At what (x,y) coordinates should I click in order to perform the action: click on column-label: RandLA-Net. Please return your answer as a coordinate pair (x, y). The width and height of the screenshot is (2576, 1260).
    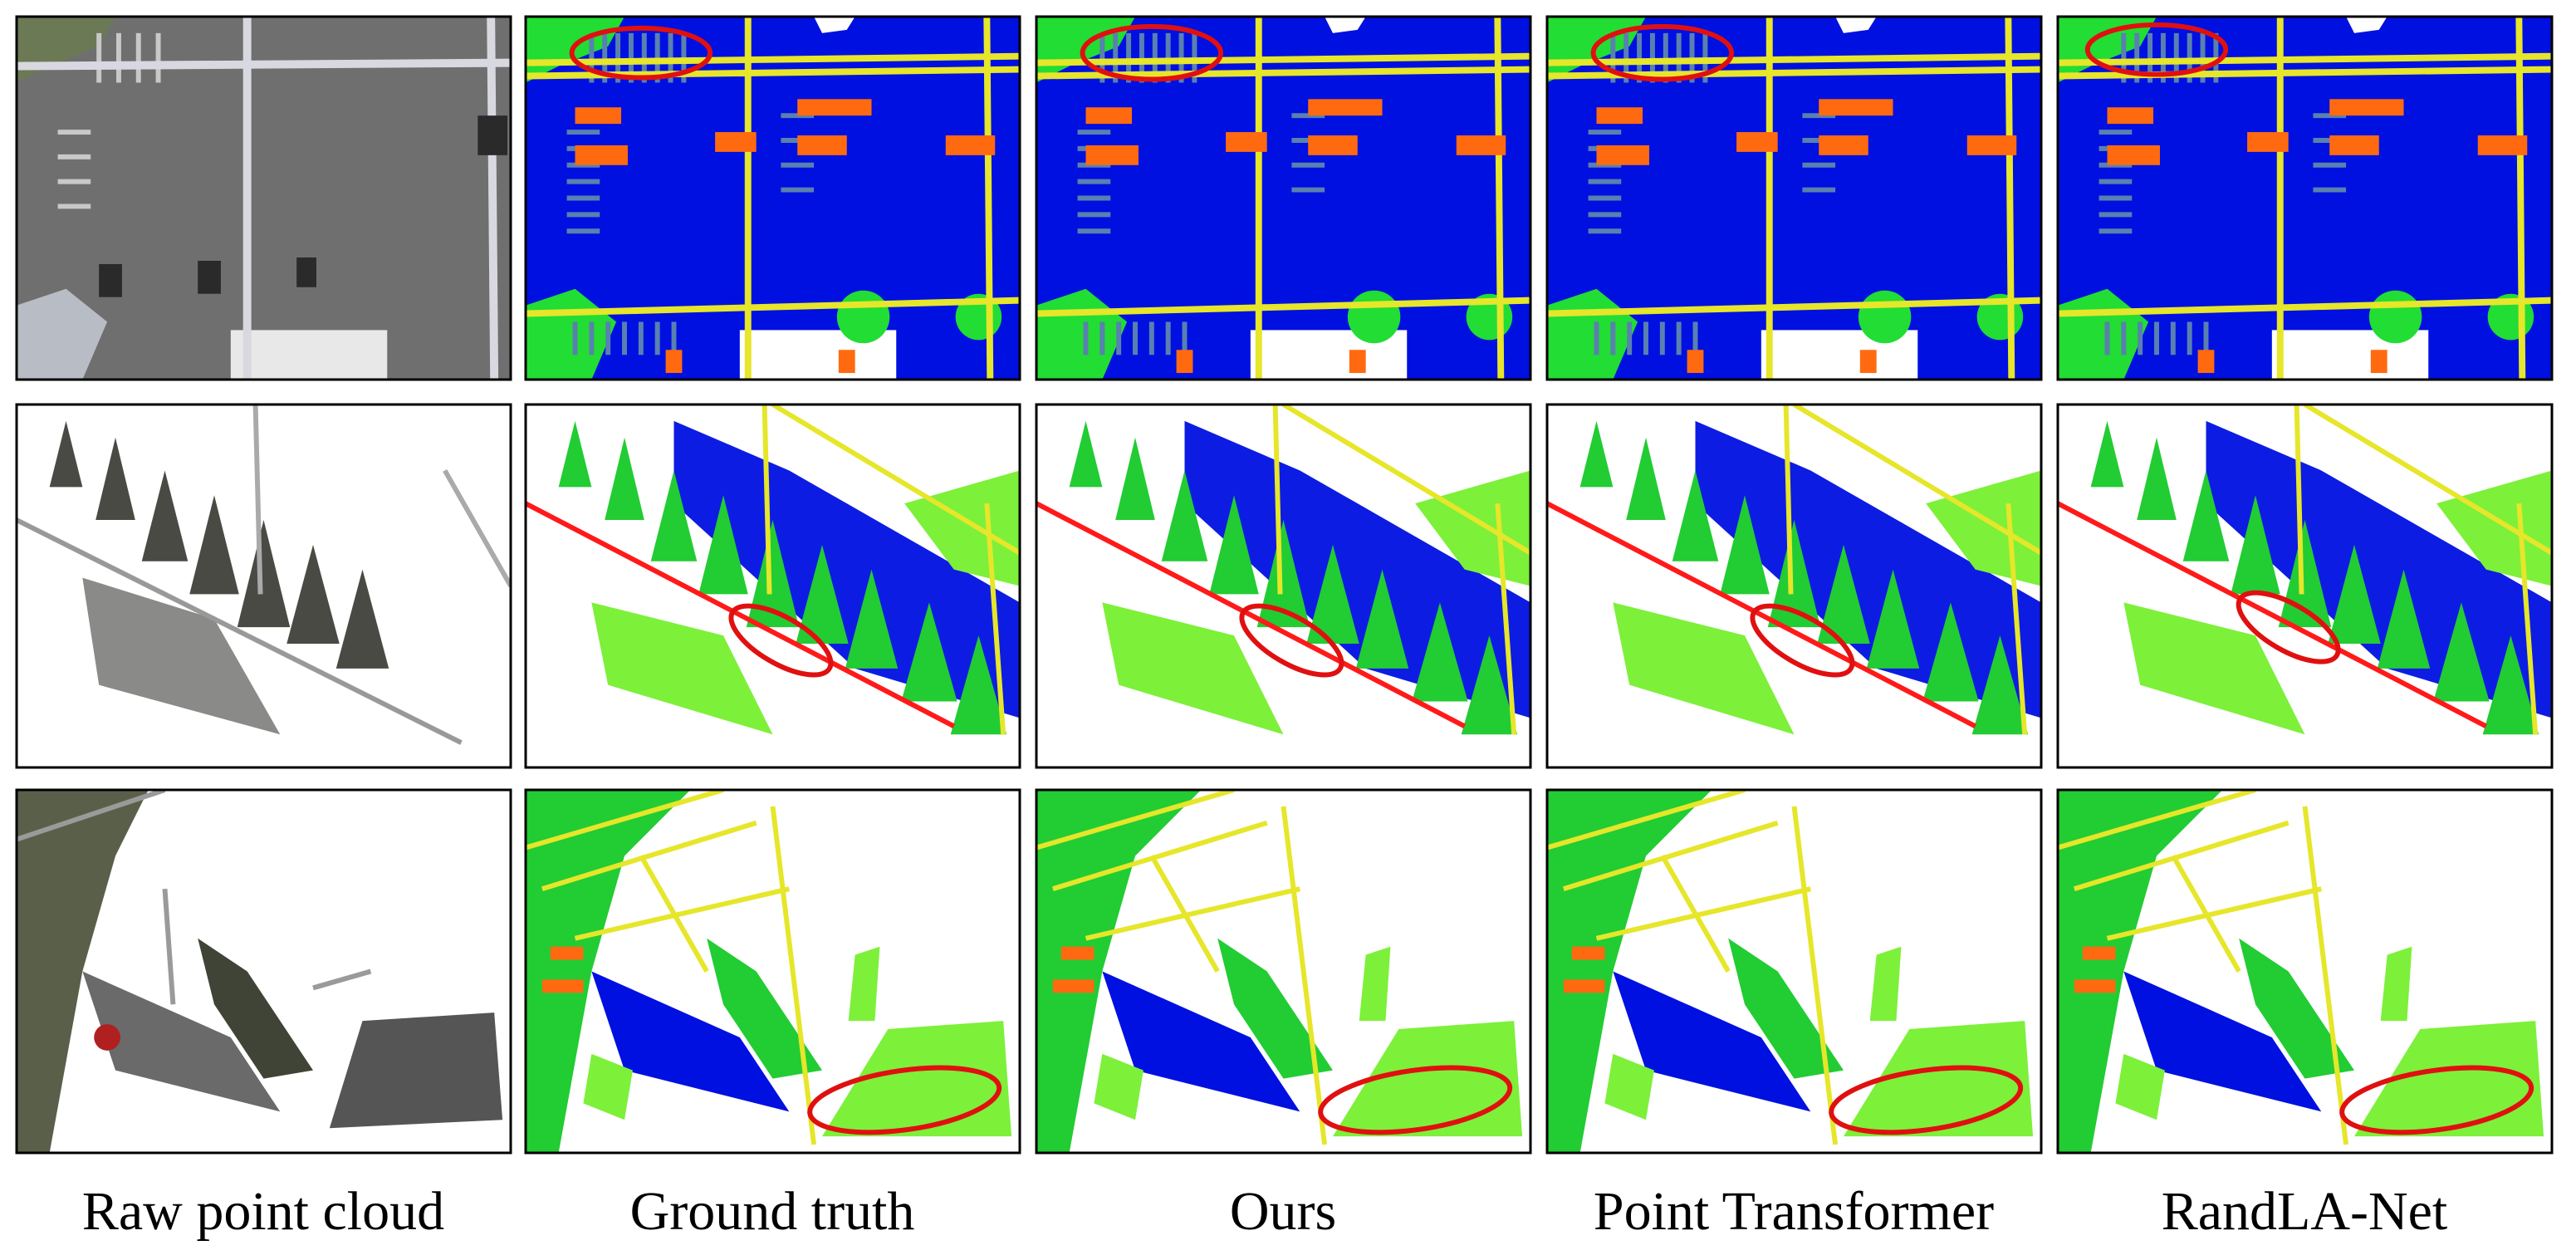
    Looking at the image, I should click on (2305, 1211).